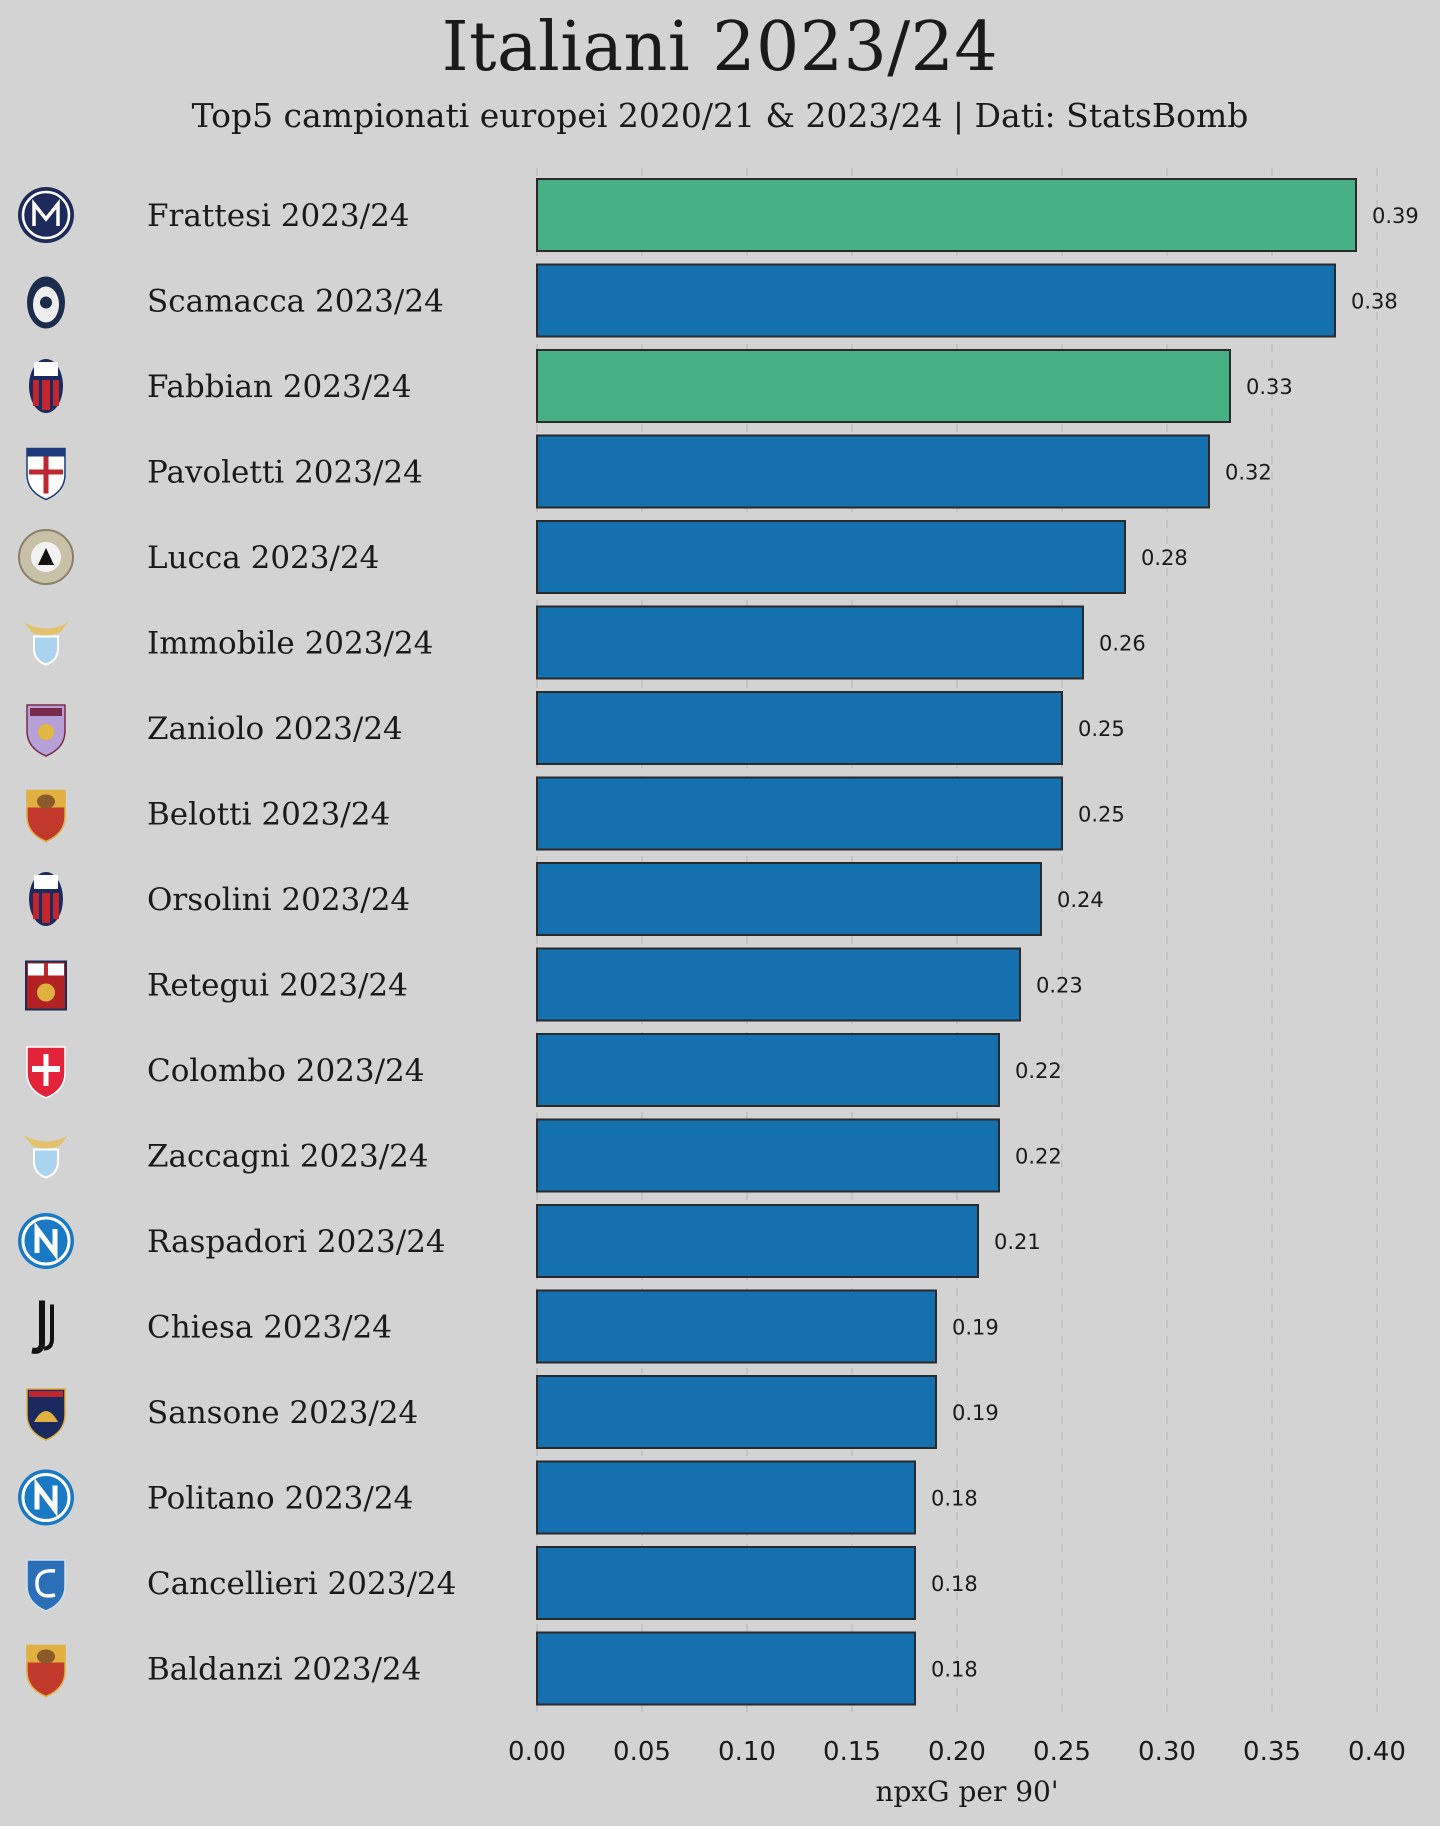 Image resolution: width=1440 pixels, height=1826 pixels. What do you see at coordinates (46, 730) in the screenshot?
I see `aston-villa-badge-icon` at bounding box center [46, 730].